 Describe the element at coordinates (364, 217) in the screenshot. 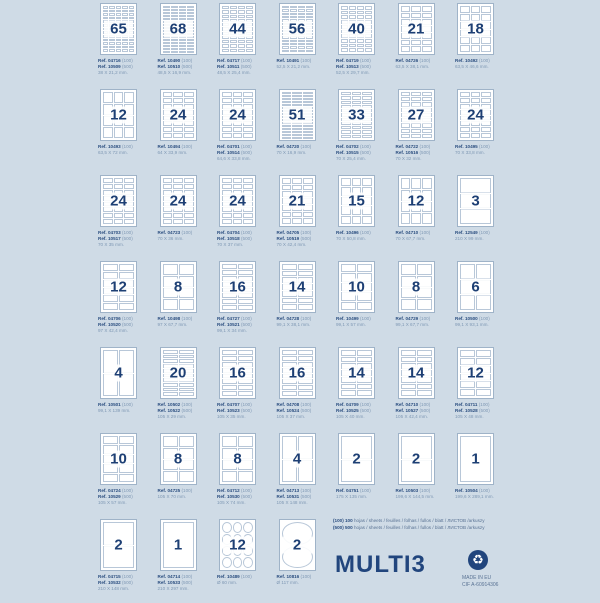

I see `product-card: 15 Ref. 10496 (100) 70 X 50,8 mm.` at that location.